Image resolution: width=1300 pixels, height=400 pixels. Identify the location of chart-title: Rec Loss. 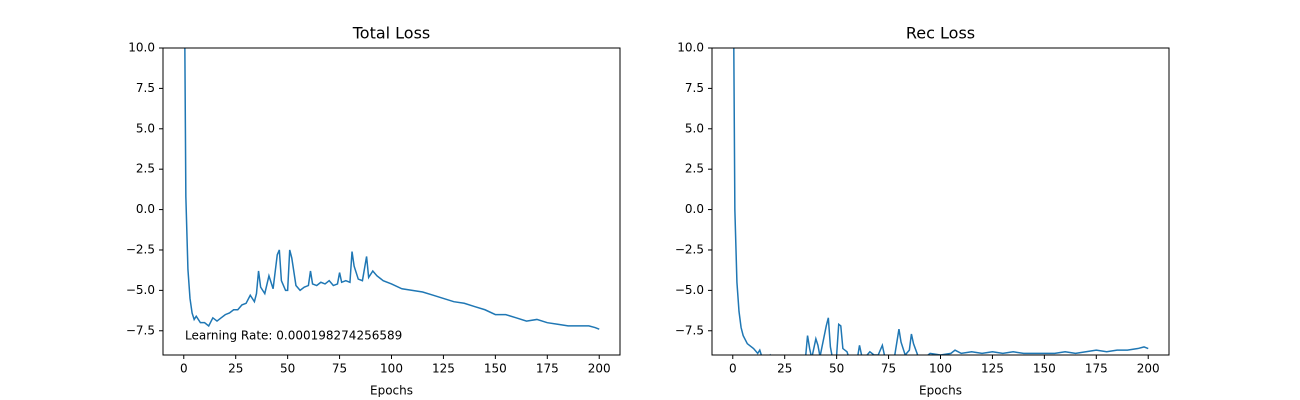
(940, 33).